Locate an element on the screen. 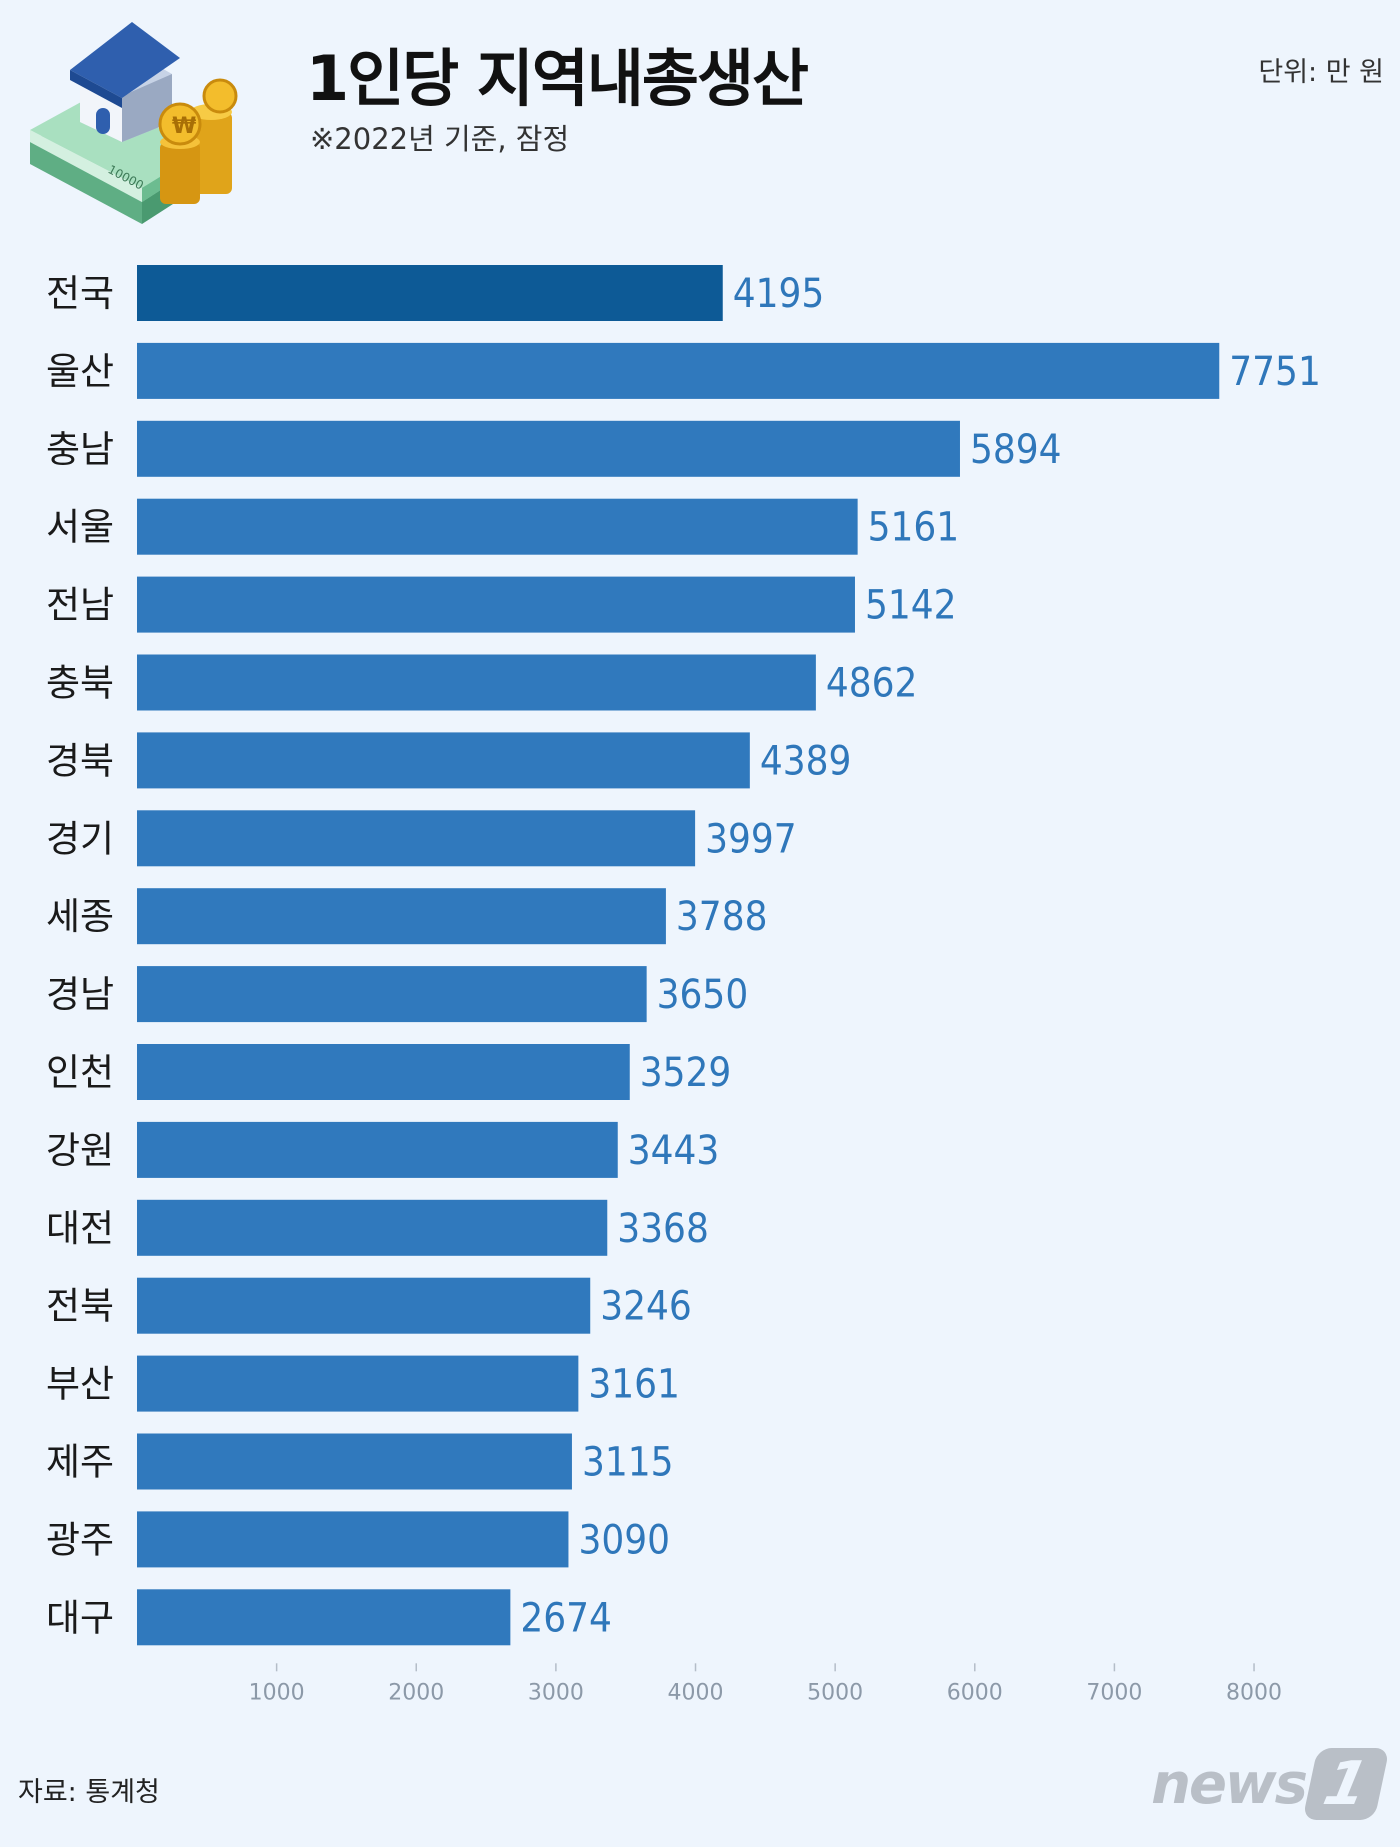 This screenshot has width=1400, height=1847. value-label: 5142 is located at coordinates (911, 606).